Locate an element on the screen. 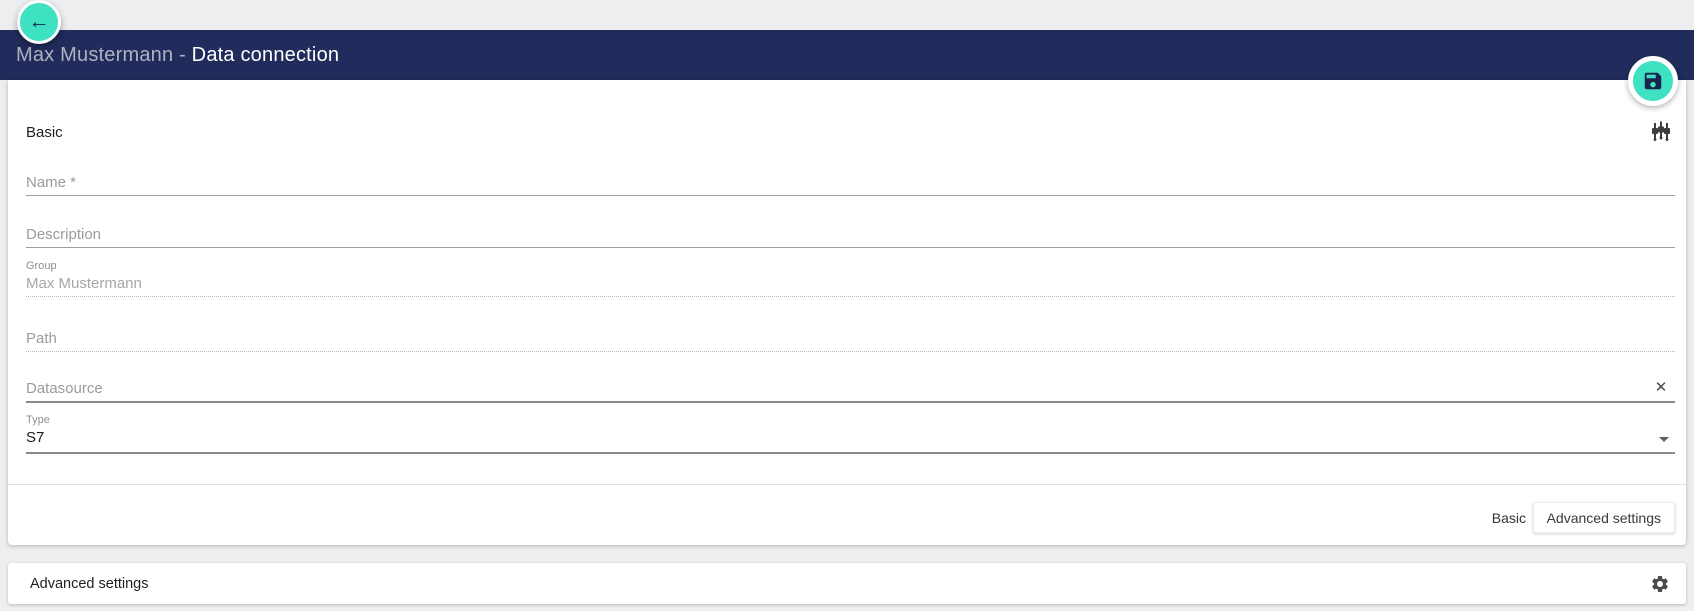 This screenshot has width=1694, height=611. save-icon is located at coordinates (1653, 81).